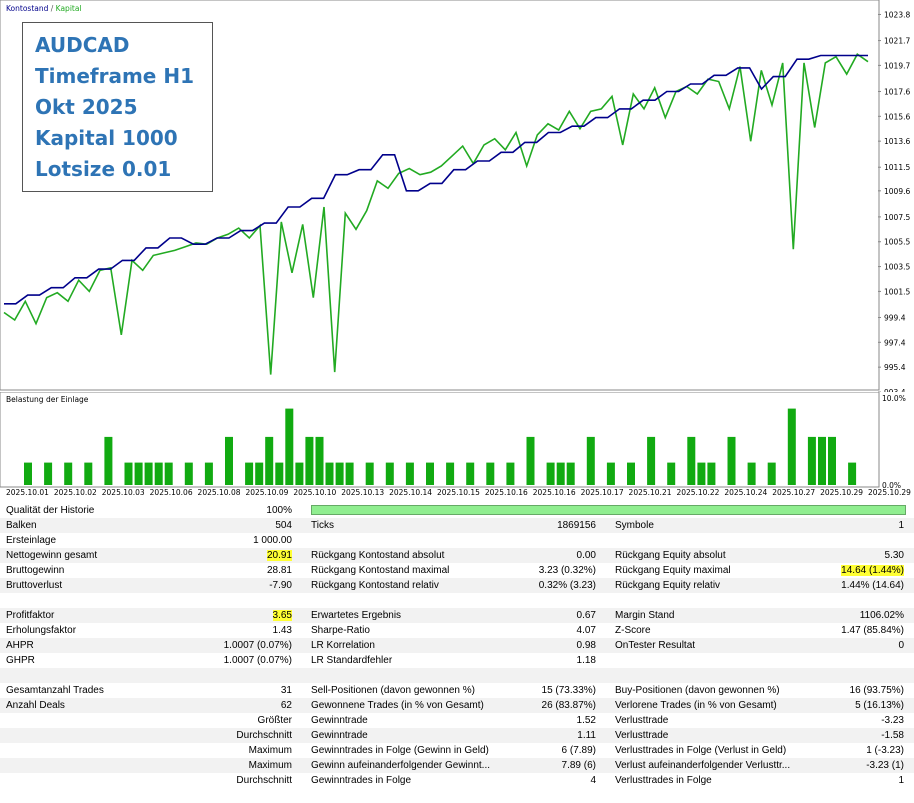 This screenshot has height=803, width=914. What do you see at coordinates (881, 615) in the screenshot?
I see `stat-value: 1106.02%` at bounding box center [881, 615].